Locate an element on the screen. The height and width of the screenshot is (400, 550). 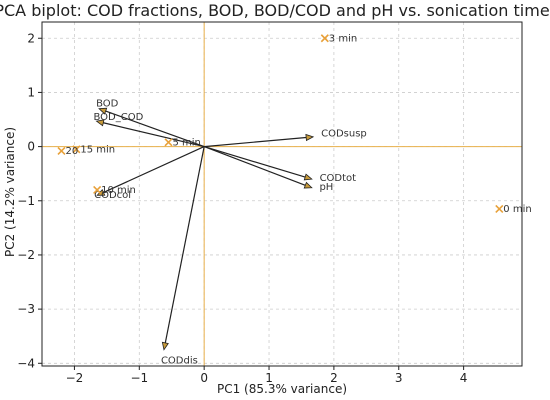
score-point-label: 15 min is located at coordinates (97, 149).